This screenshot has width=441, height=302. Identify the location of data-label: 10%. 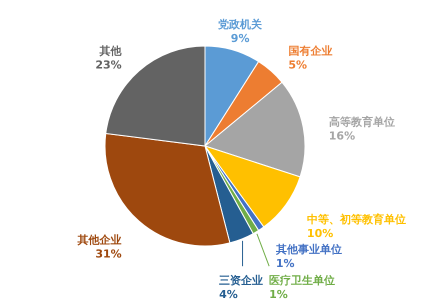
(320, 233).